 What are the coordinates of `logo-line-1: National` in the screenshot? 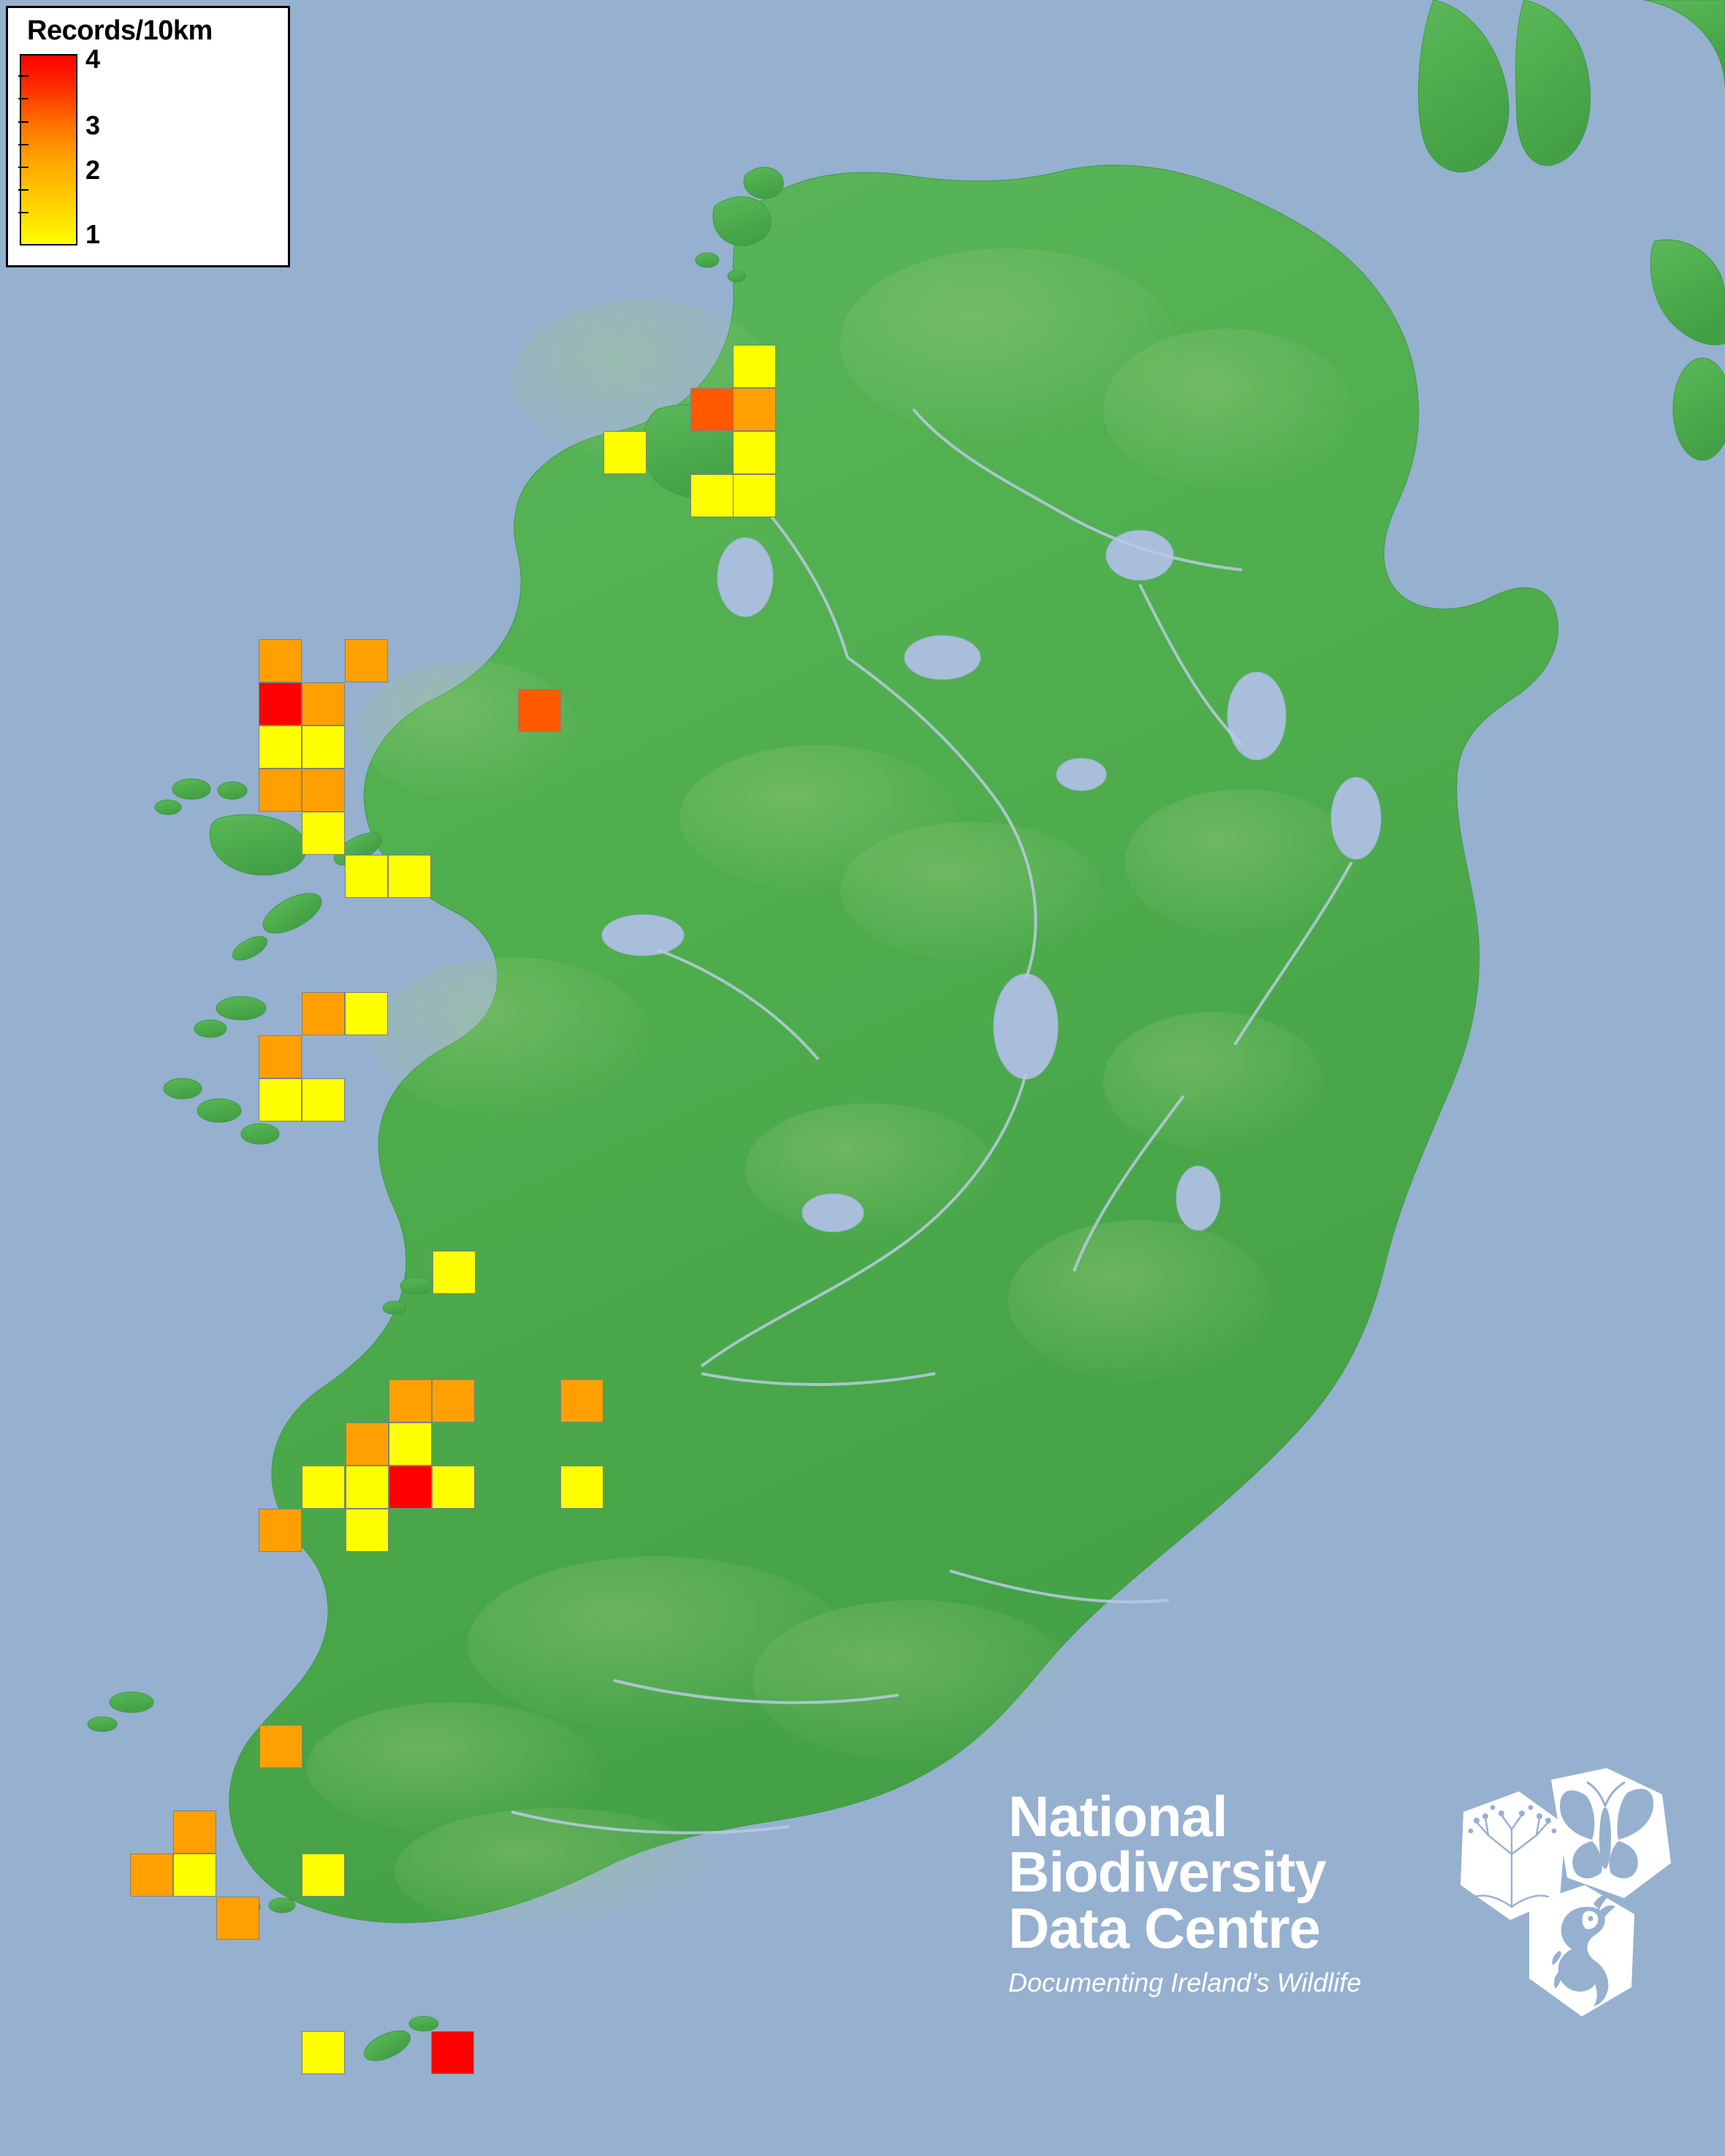 It's located at (1118, 1816).